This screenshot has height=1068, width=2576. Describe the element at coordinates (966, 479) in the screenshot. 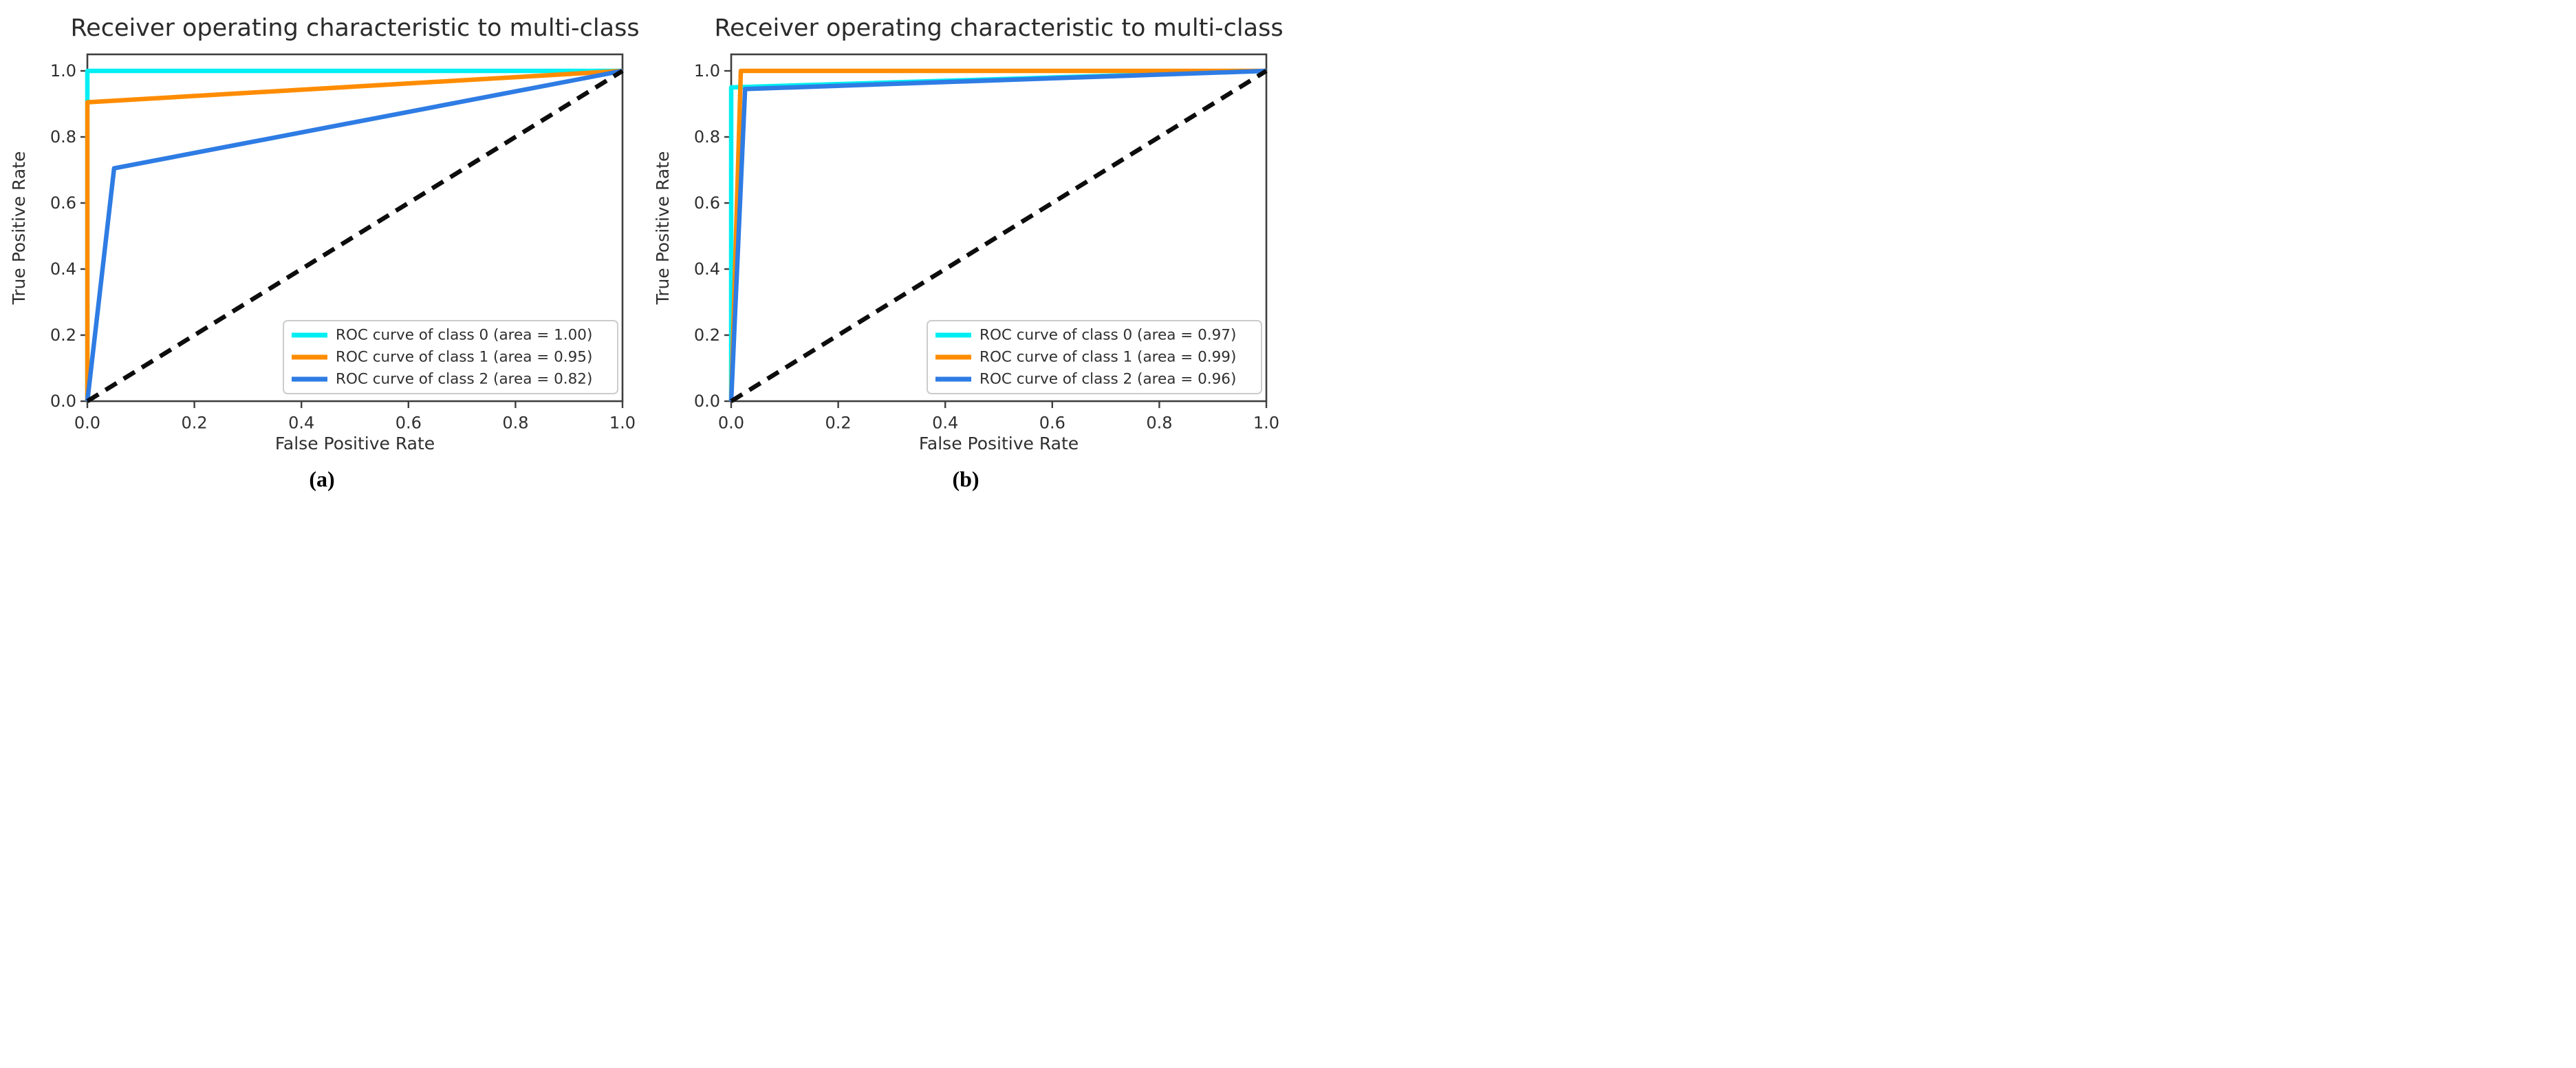

I see `figure-caption-b: (b)` at that location.